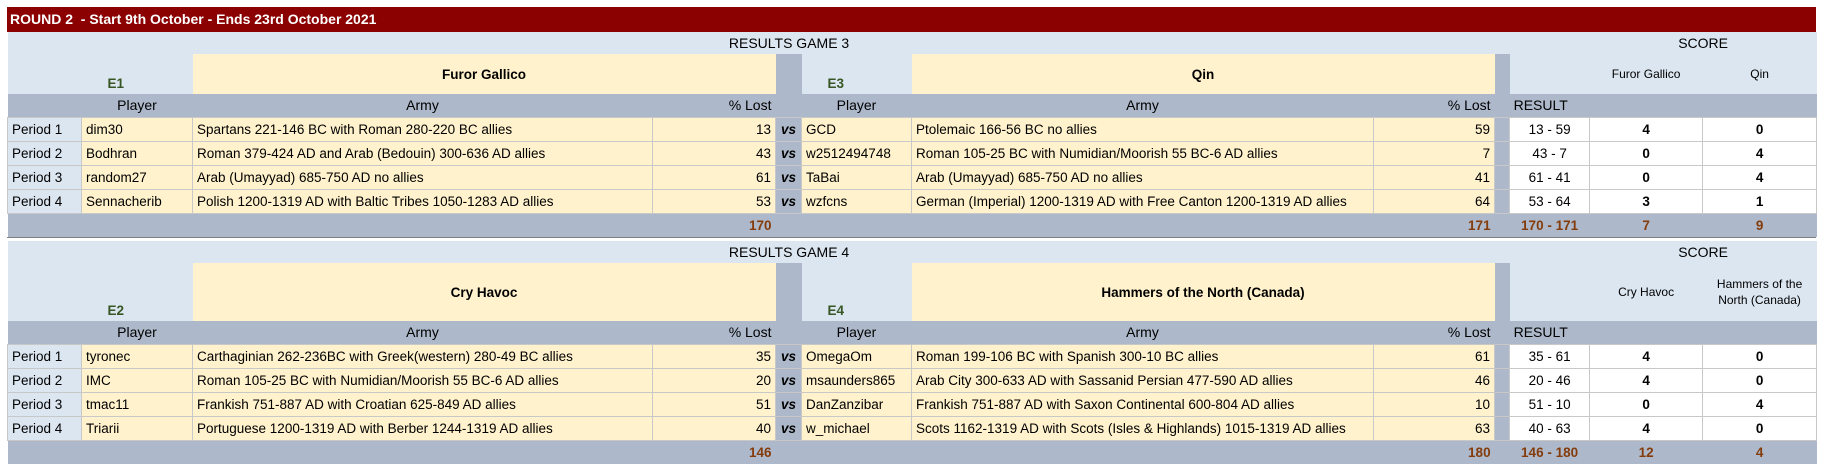 Image resolution: width=1824 pixels, height=476 pixels. What do you see at coordinates (1549, 105) in the screenshot?
I see `column-label: RESULT` at bounding box center [1549, 105].